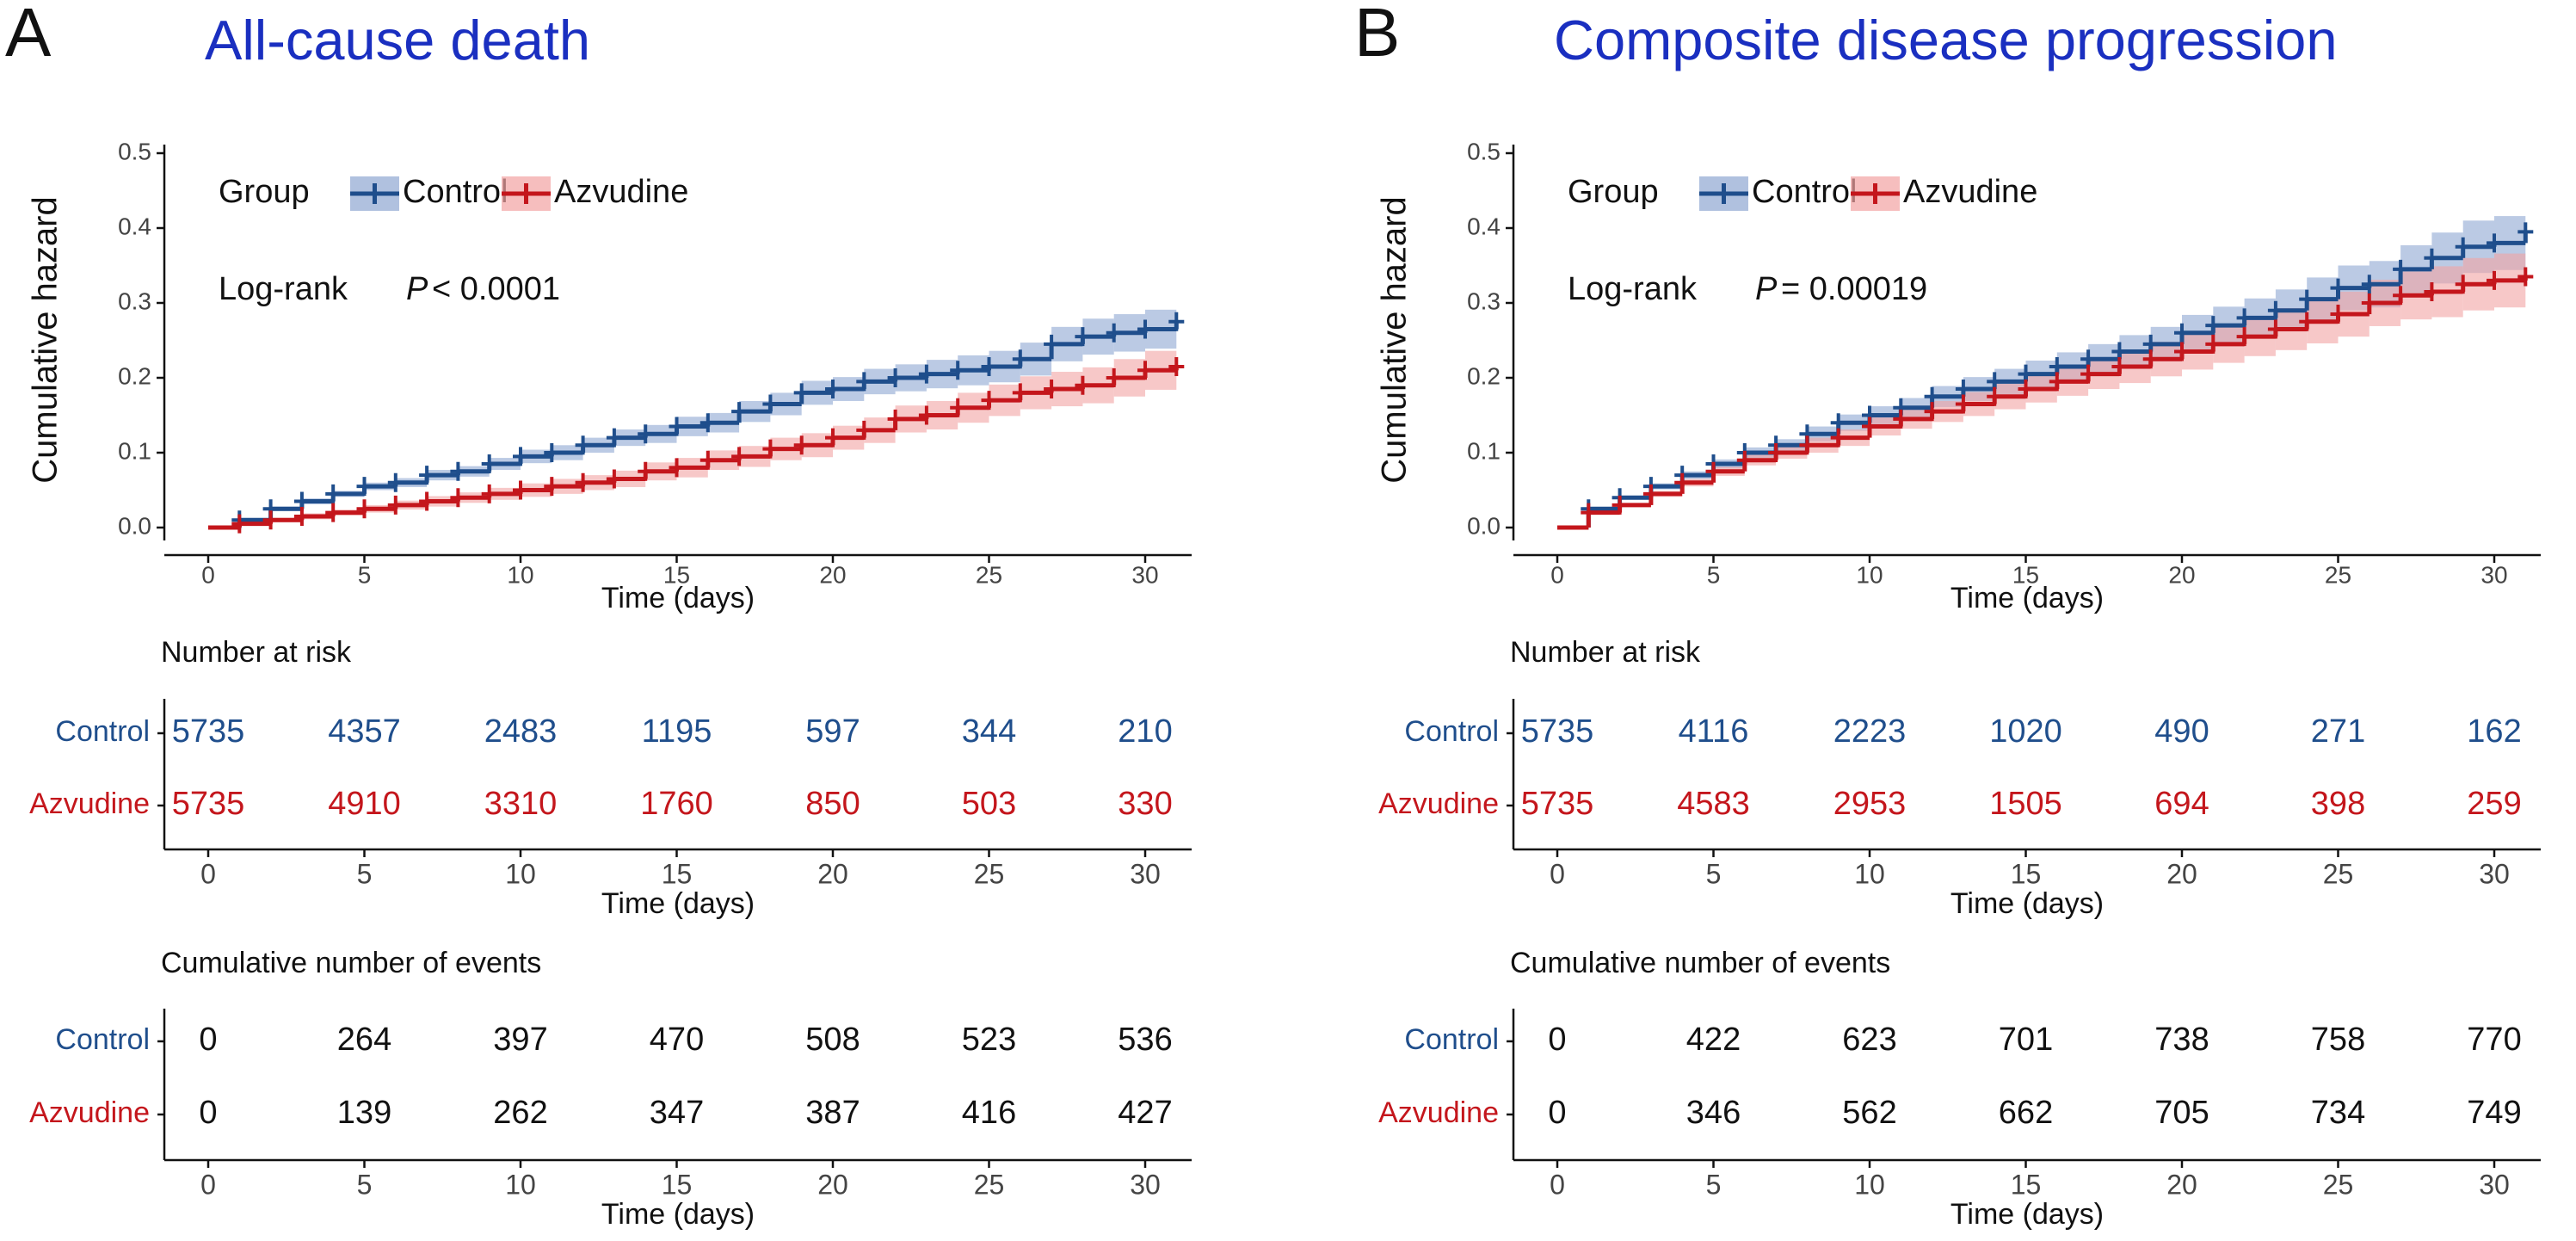  Describe the element at coordinates (208, 731) in the screenshot. I see `table-value: 5735` at that location.